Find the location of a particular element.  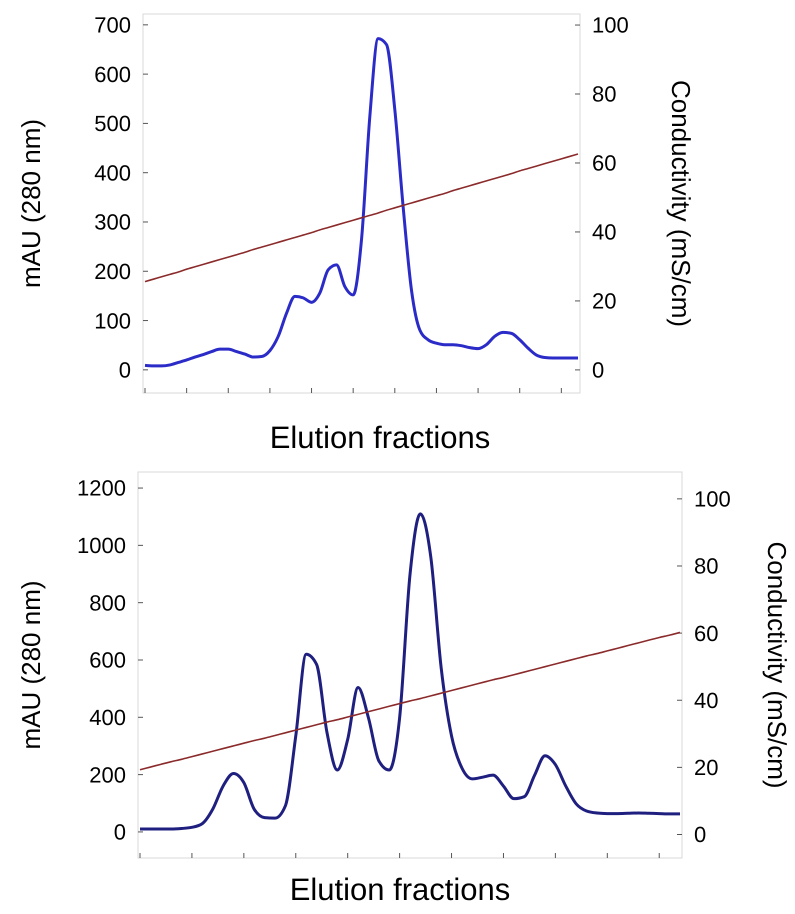

y-tick-label: 100 is located at coordinates (112, 321).